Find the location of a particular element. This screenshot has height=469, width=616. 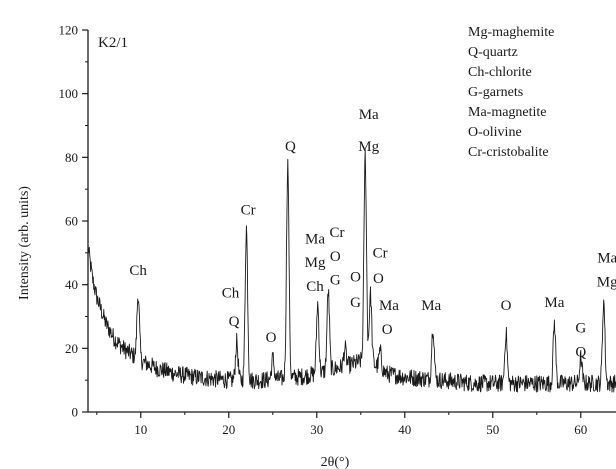

legend-entry: Ch-chlorite is located at coordinates (500, 72).